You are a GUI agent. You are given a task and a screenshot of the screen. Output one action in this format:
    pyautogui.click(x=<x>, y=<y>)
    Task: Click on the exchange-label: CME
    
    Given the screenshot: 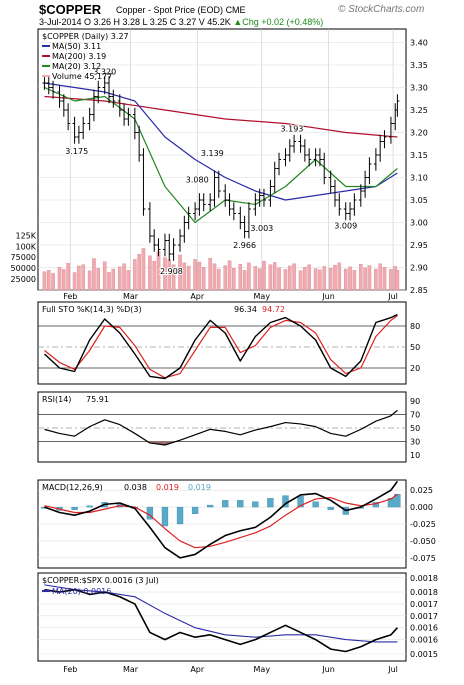 What is the action you would take?
    pyautogui.click(x=235, y=10)
    